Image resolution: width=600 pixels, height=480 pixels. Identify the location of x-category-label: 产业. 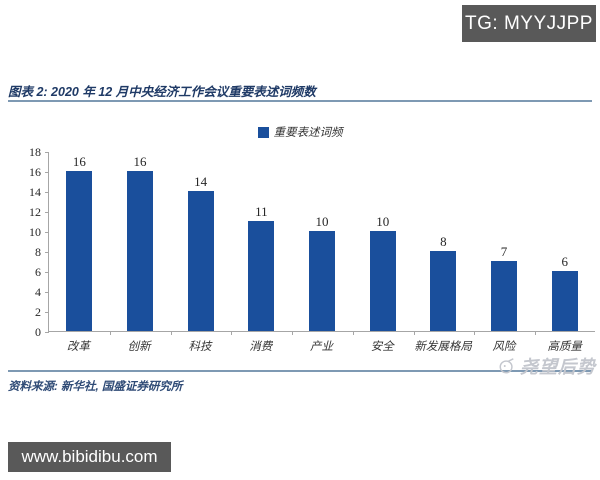
(322, 347).